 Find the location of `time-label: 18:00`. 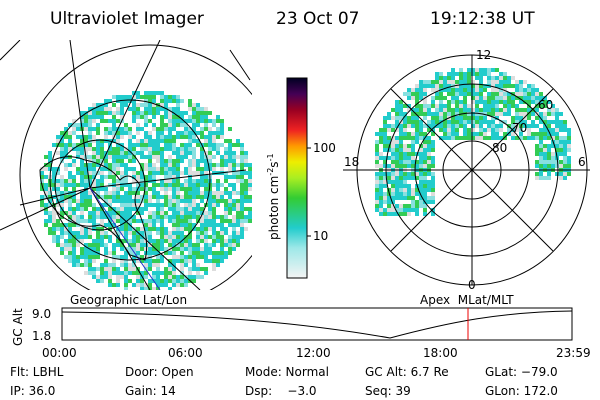

time-label: 18:00 is located at coordinates (440, 353).